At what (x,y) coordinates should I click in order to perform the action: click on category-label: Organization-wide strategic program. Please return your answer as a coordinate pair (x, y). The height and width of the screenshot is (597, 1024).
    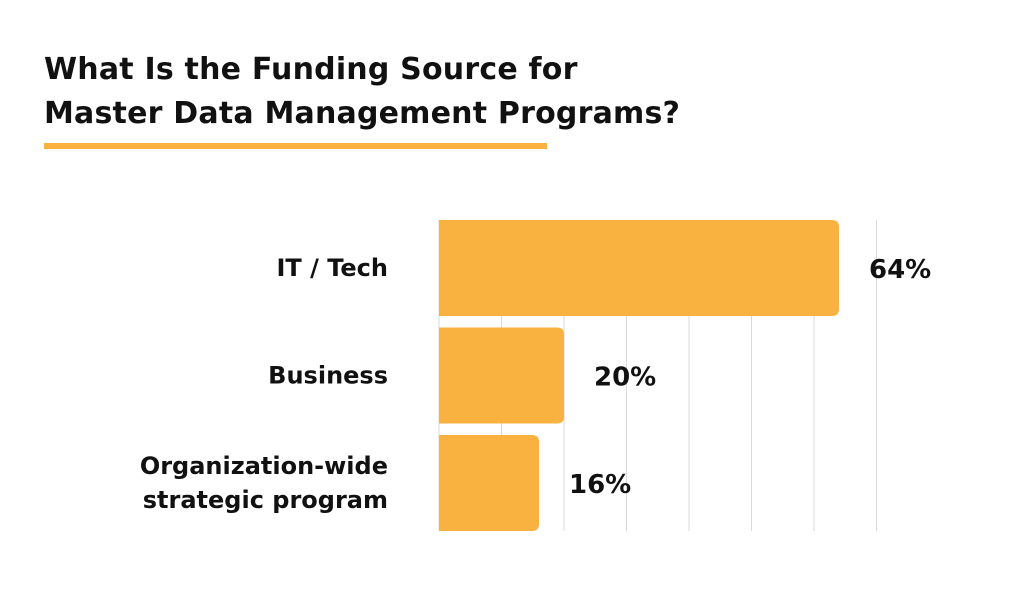
    Looking at the image, I should click on (264, 483).